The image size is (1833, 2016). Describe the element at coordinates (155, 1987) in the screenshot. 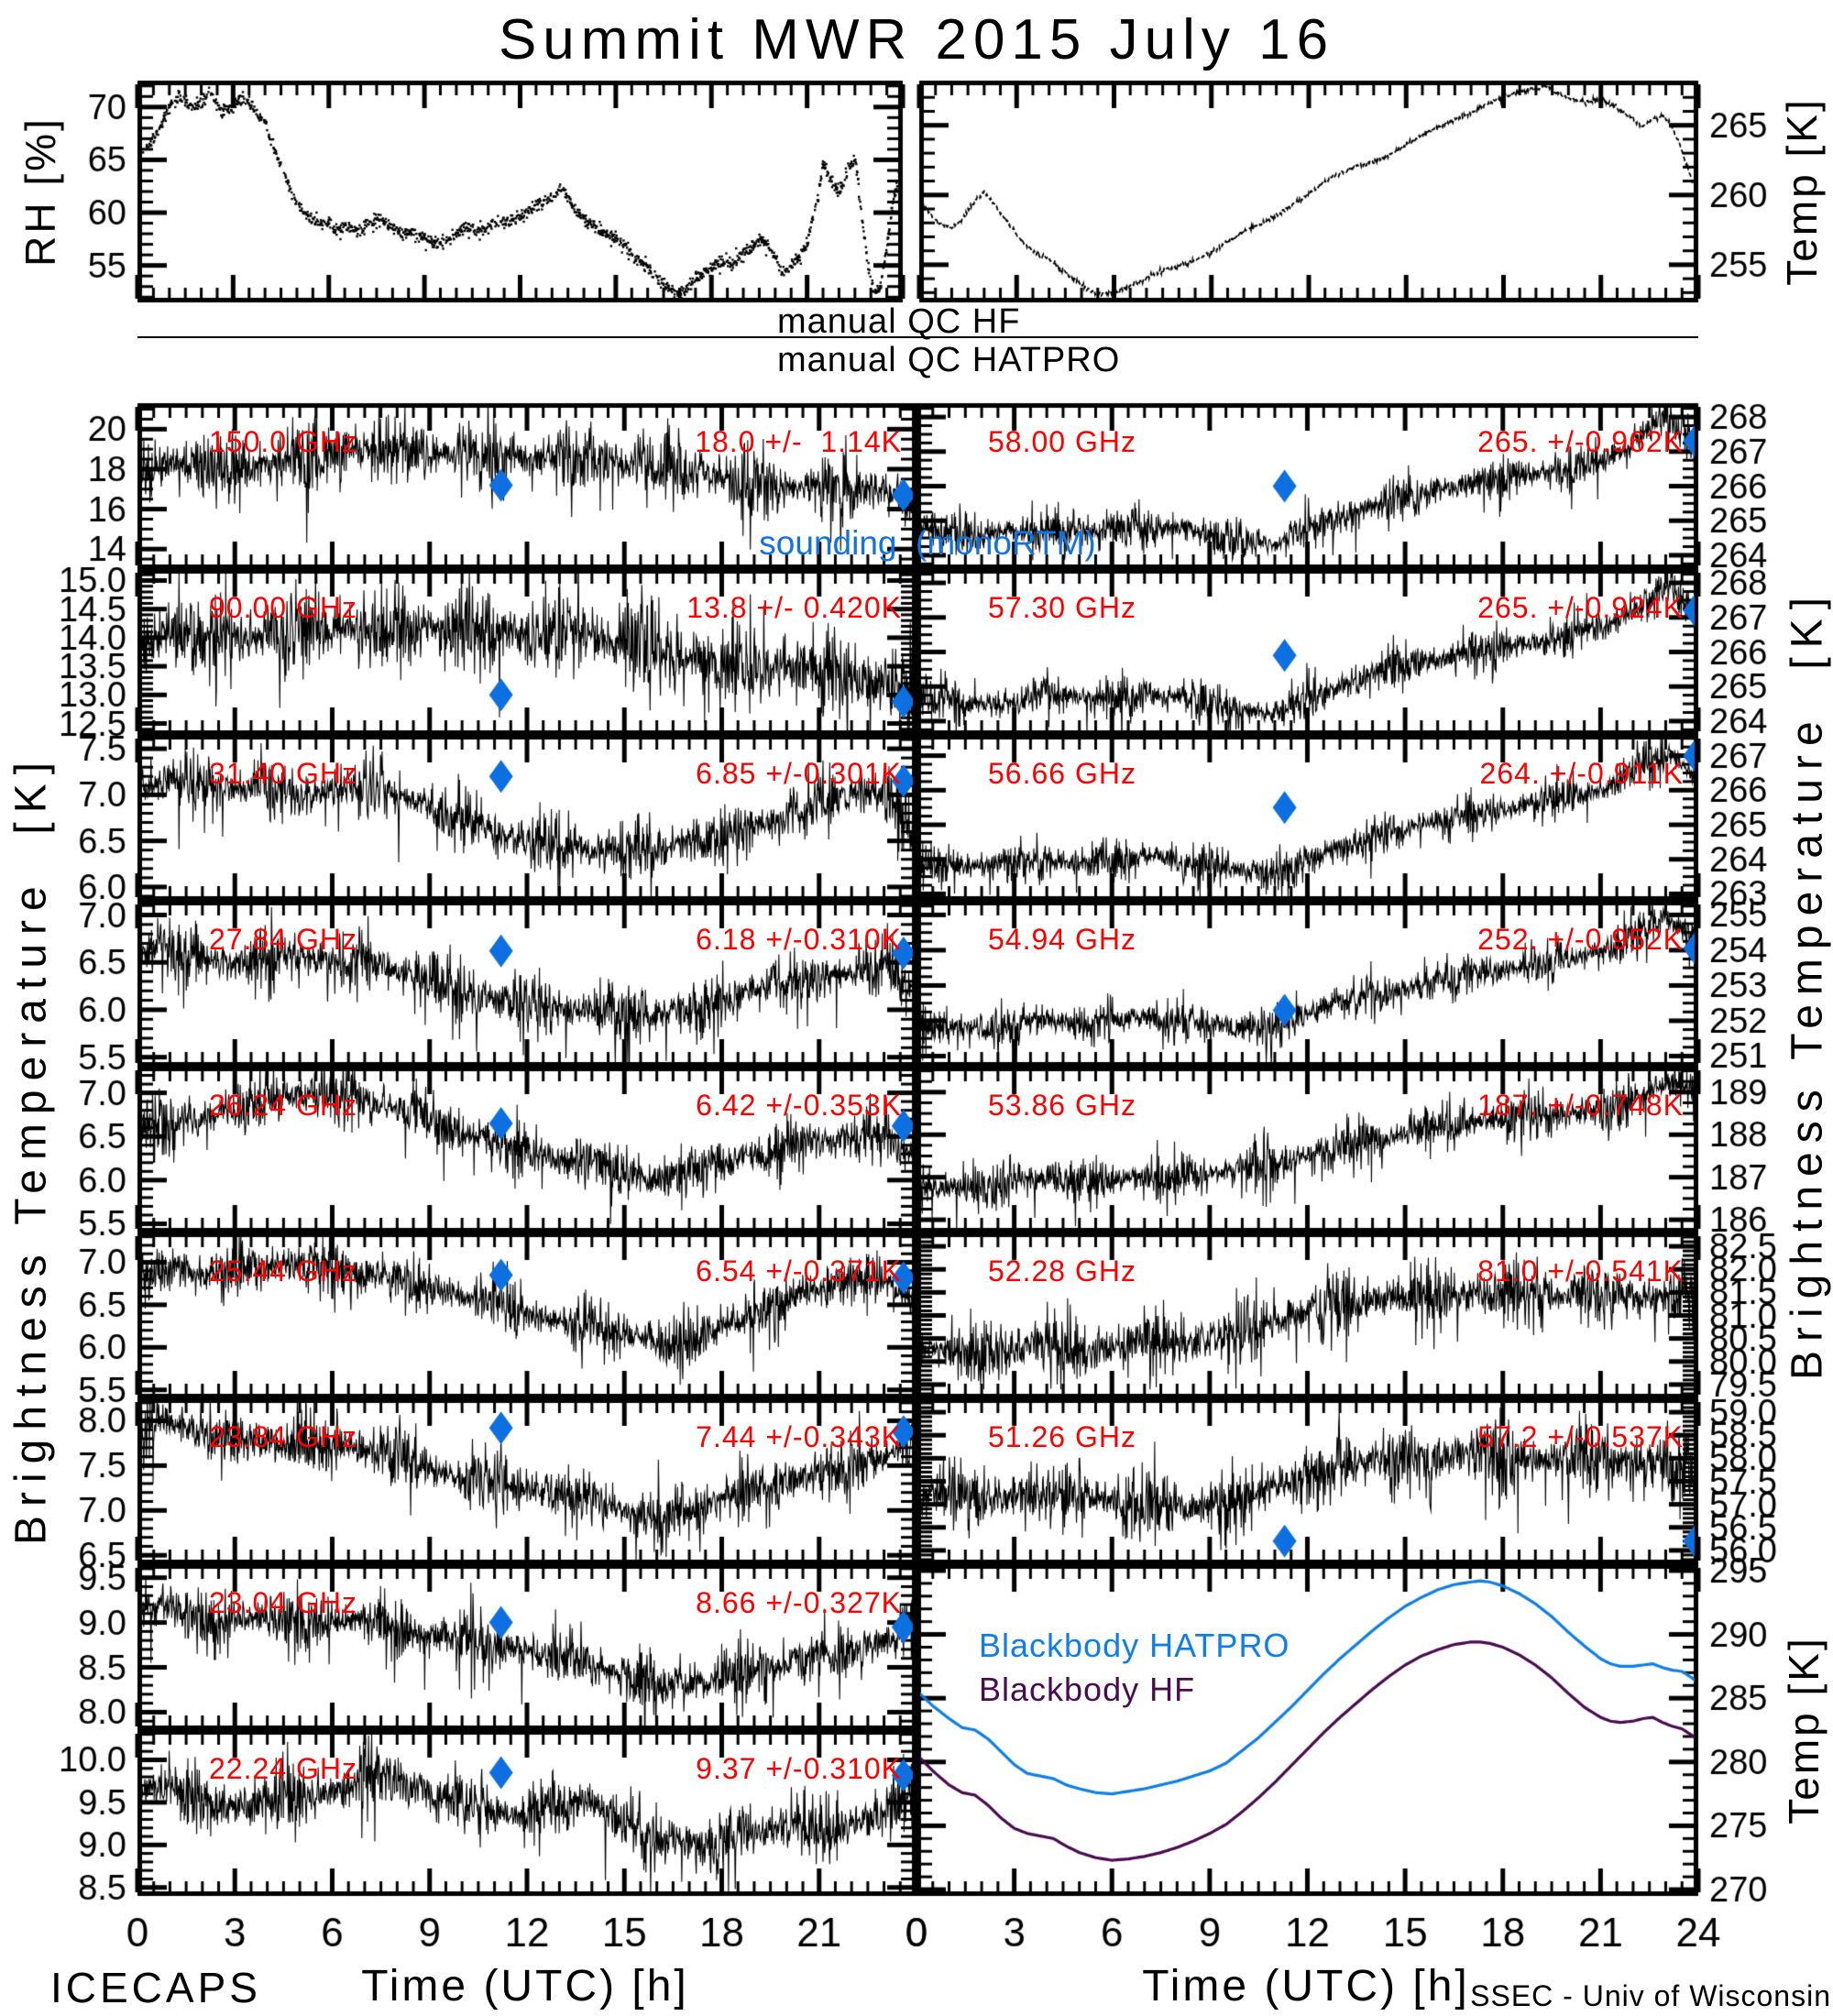

I see `project-label: ICECAPS` at that location.